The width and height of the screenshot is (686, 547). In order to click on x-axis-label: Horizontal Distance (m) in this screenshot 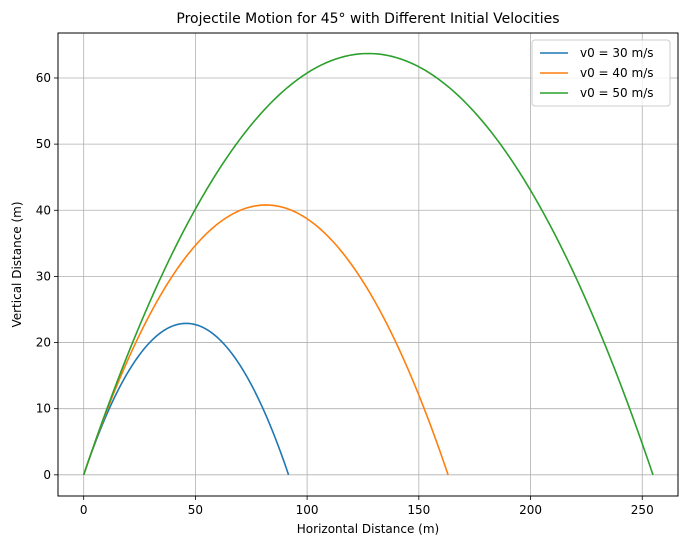, I will do `click(368, 529)`.